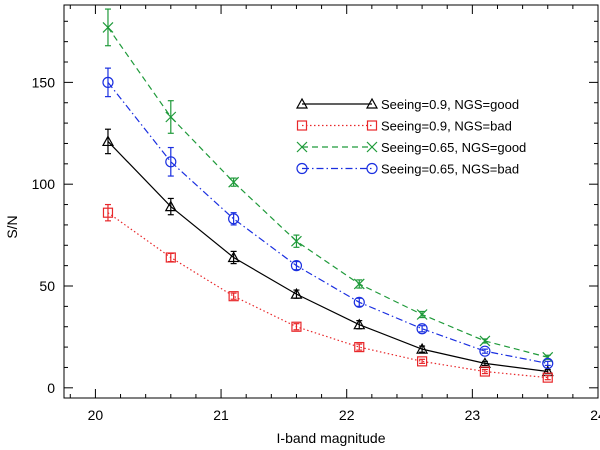 The height and width of the screenshot is (450, 600). Describe the element at coordinates (450, 104) in the screenshot. I see `legend-label: Seeing=0.9, NGS=good` at that location.